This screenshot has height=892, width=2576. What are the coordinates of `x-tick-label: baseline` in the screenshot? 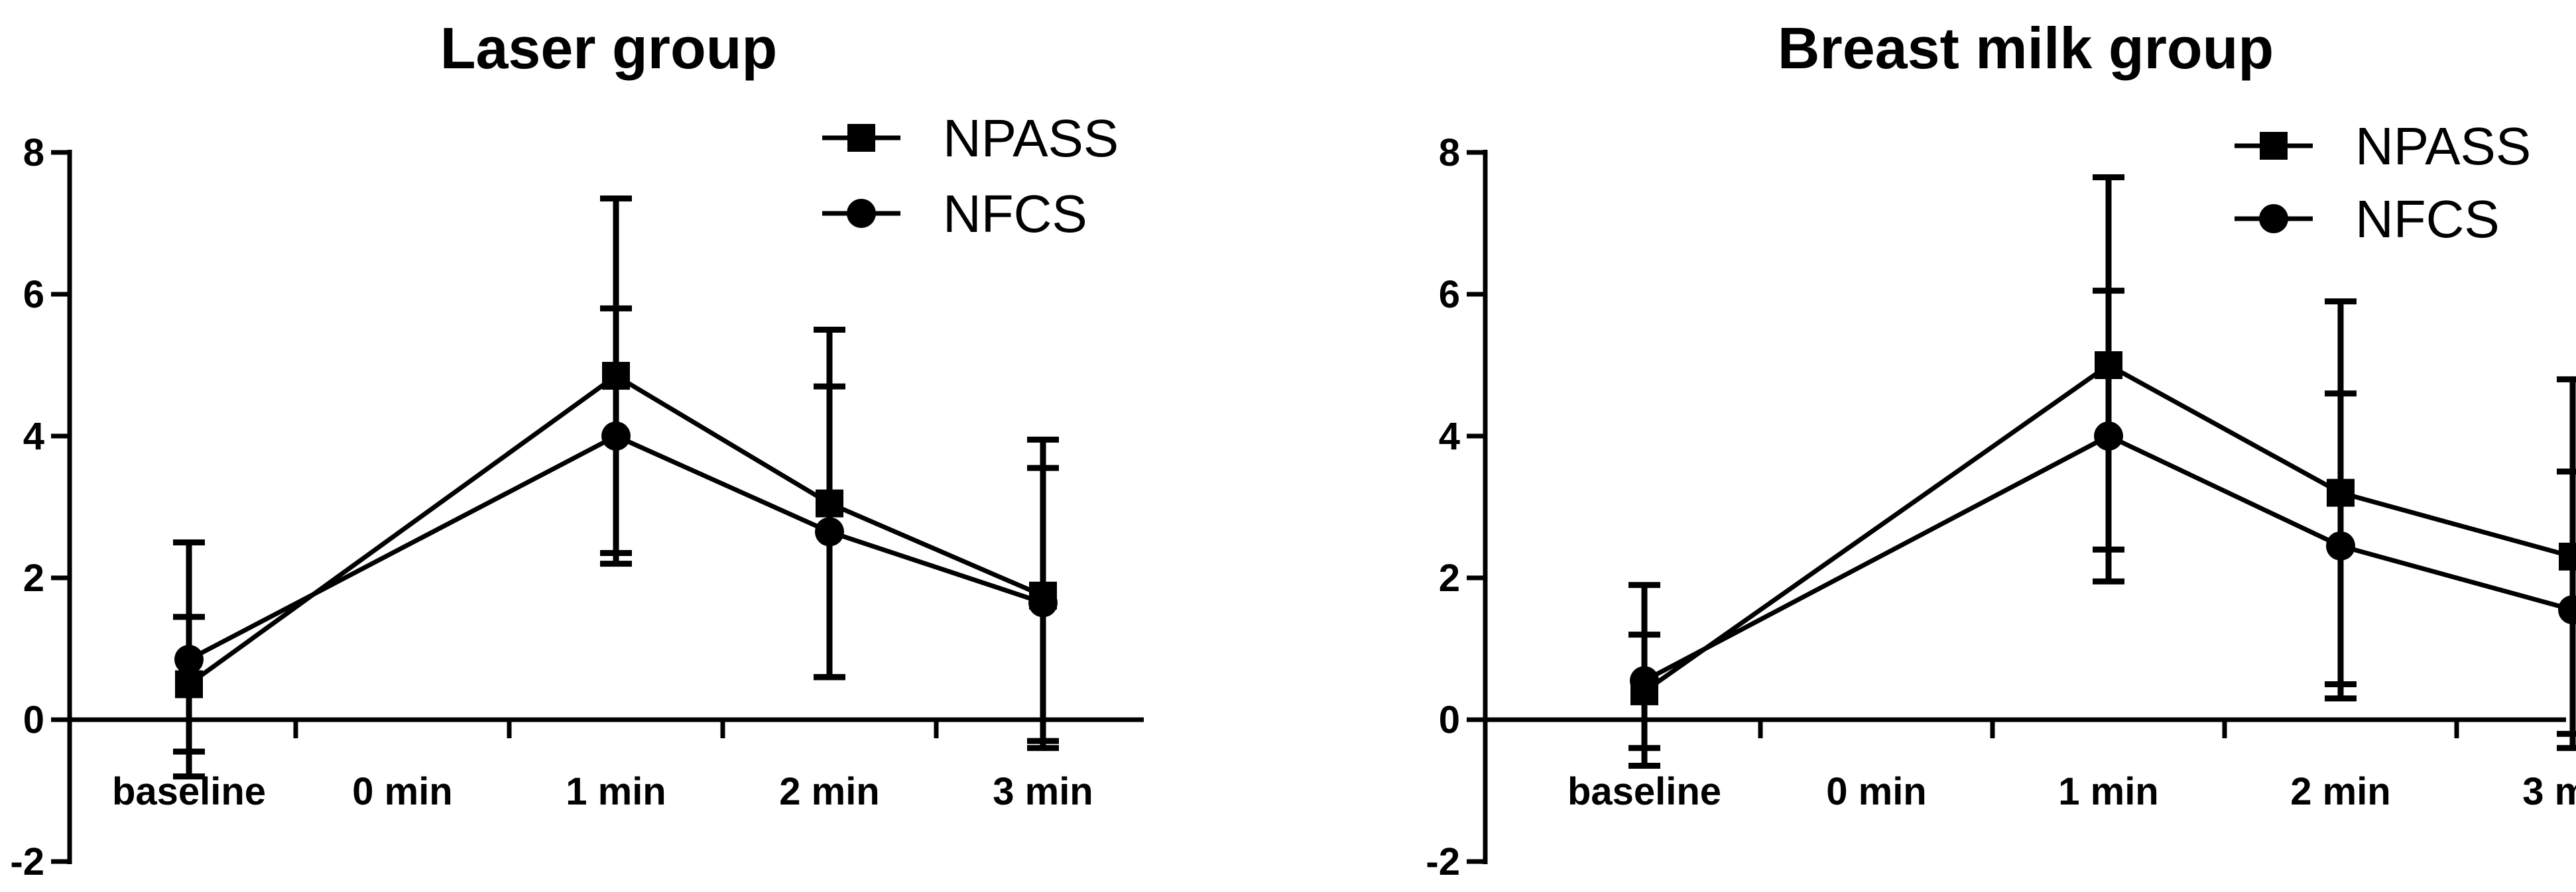 It's located at (1644, 791).